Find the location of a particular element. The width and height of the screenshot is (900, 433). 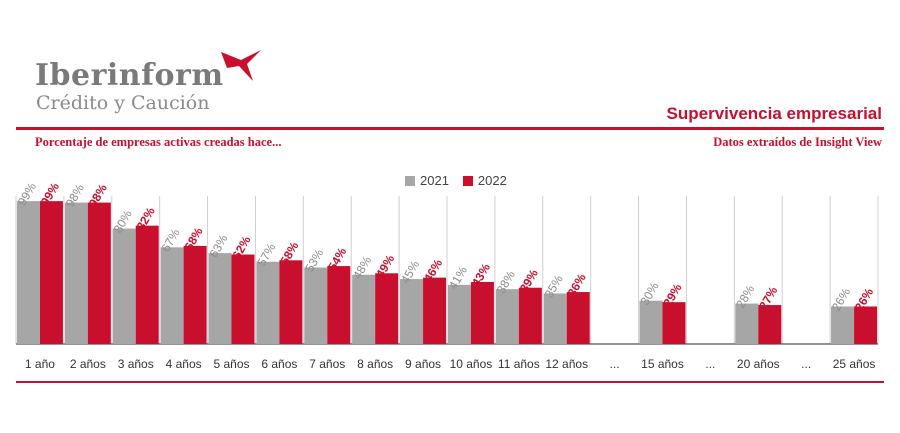

x-tick-label: 1 año is located at coordinates (40, 364).